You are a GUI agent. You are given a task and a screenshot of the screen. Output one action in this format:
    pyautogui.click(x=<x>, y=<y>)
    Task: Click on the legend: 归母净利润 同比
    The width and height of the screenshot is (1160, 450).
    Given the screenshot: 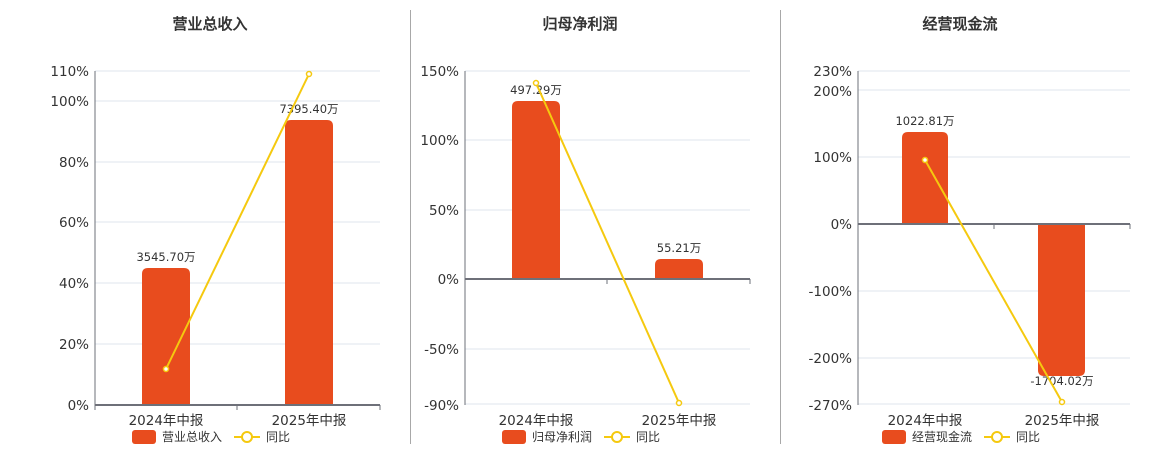 What is the action you would take?
    pyautogui.click(x=581, y=436)
    